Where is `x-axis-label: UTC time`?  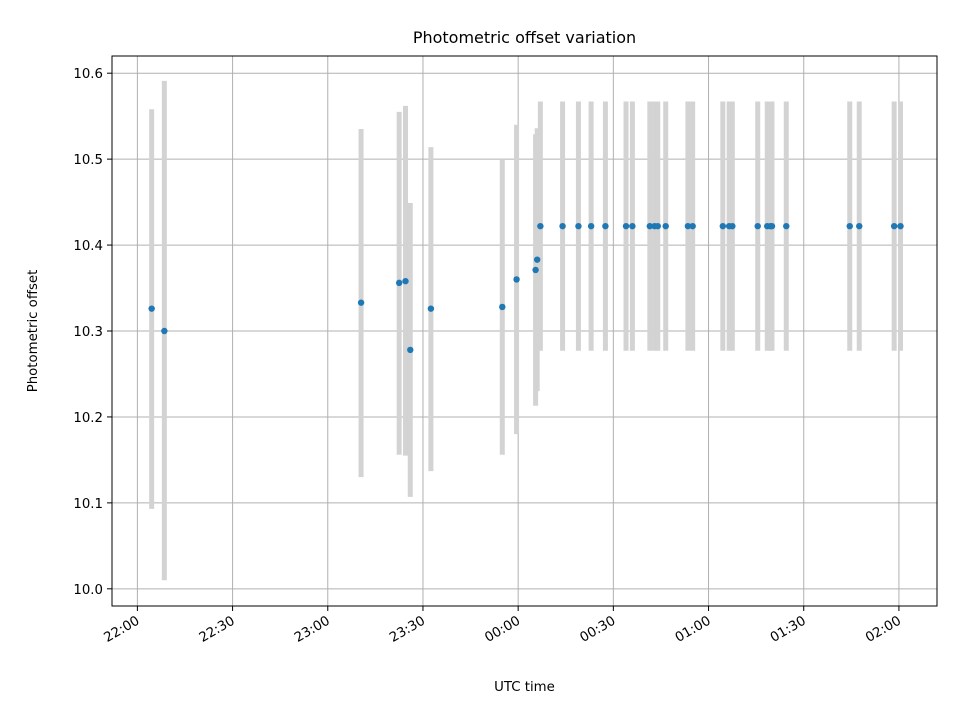 x-axis-label: UTC time is located at coordinates (524, 687).